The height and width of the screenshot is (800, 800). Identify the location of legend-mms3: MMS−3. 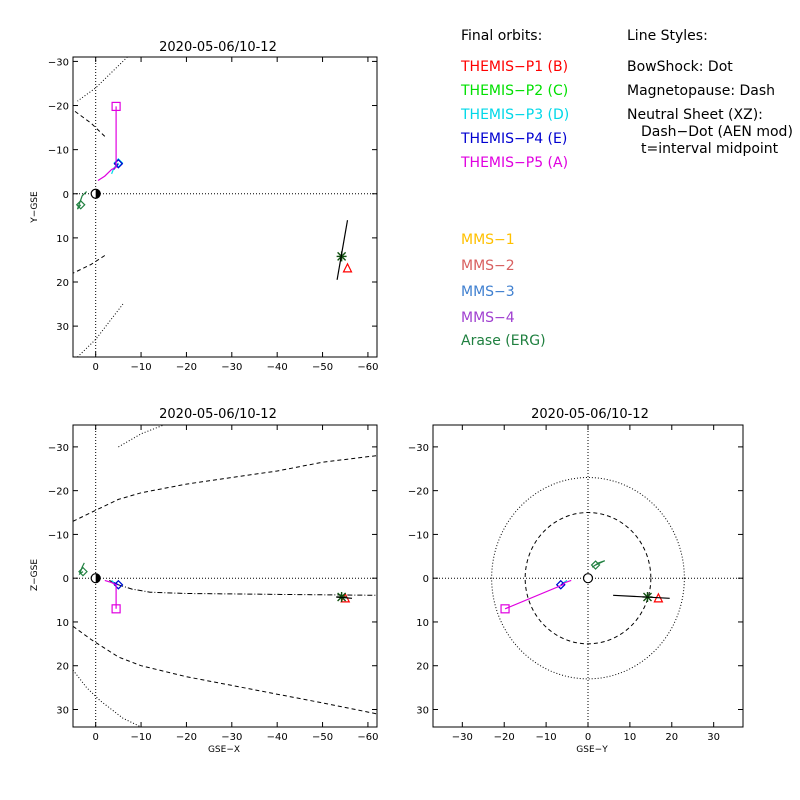
(488, 292).